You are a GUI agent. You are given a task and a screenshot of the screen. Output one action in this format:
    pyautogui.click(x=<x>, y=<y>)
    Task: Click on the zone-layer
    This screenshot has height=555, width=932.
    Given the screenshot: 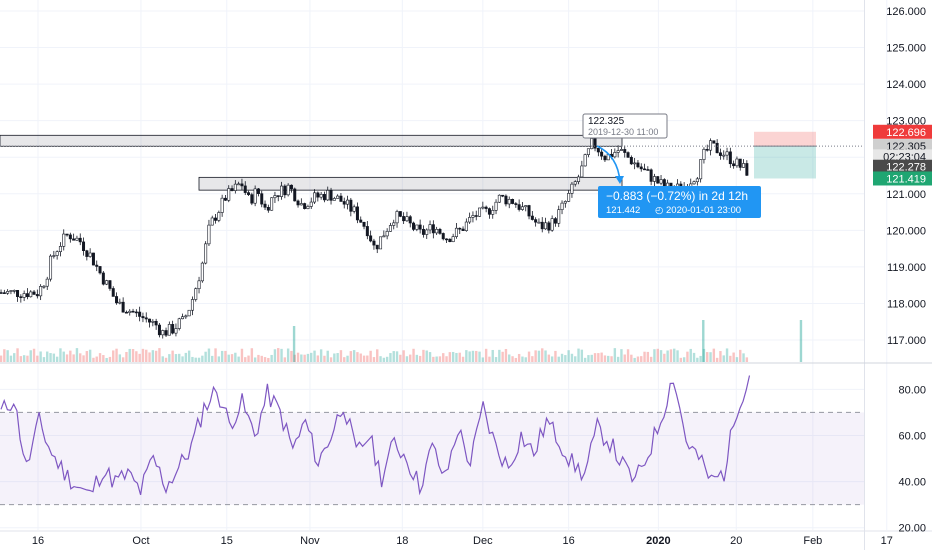 What is the action you would take?
    pyautogui.click(x=311, y=162)
    